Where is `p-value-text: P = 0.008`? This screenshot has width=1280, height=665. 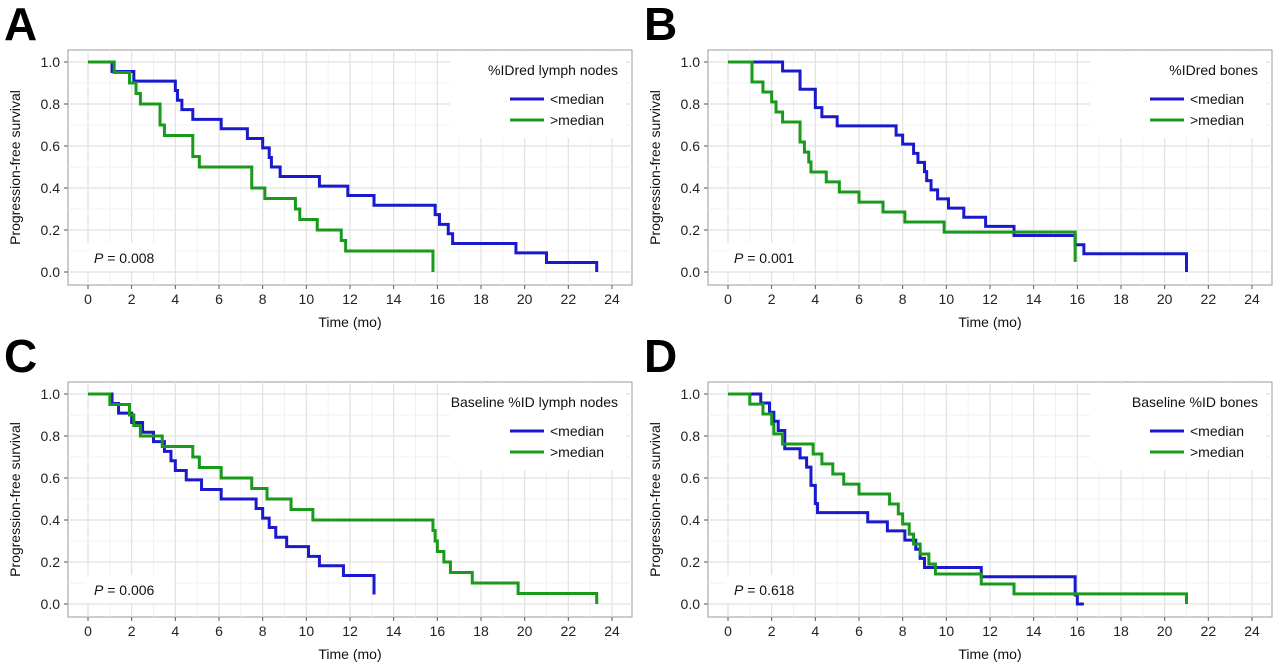 p-value-text: P = 0.008 is located at coordinates (124, 258).